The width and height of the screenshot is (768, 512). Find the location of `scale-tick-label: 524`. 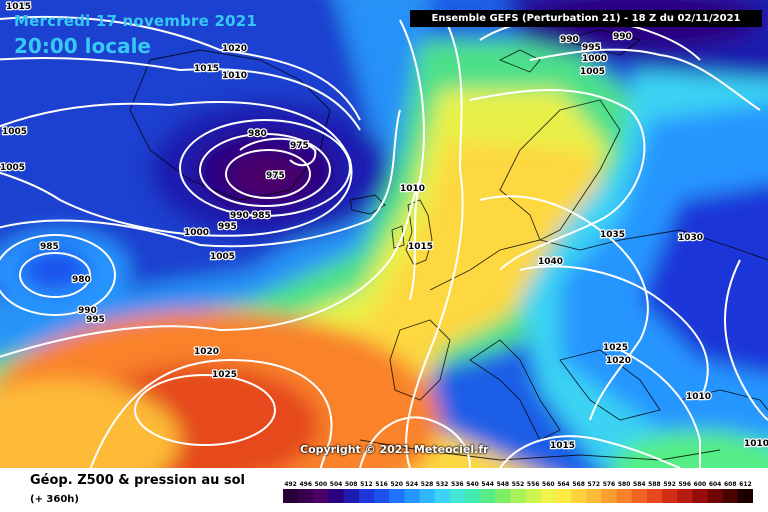

scale-tick-label: 524 is located at coordinates (412, 484).